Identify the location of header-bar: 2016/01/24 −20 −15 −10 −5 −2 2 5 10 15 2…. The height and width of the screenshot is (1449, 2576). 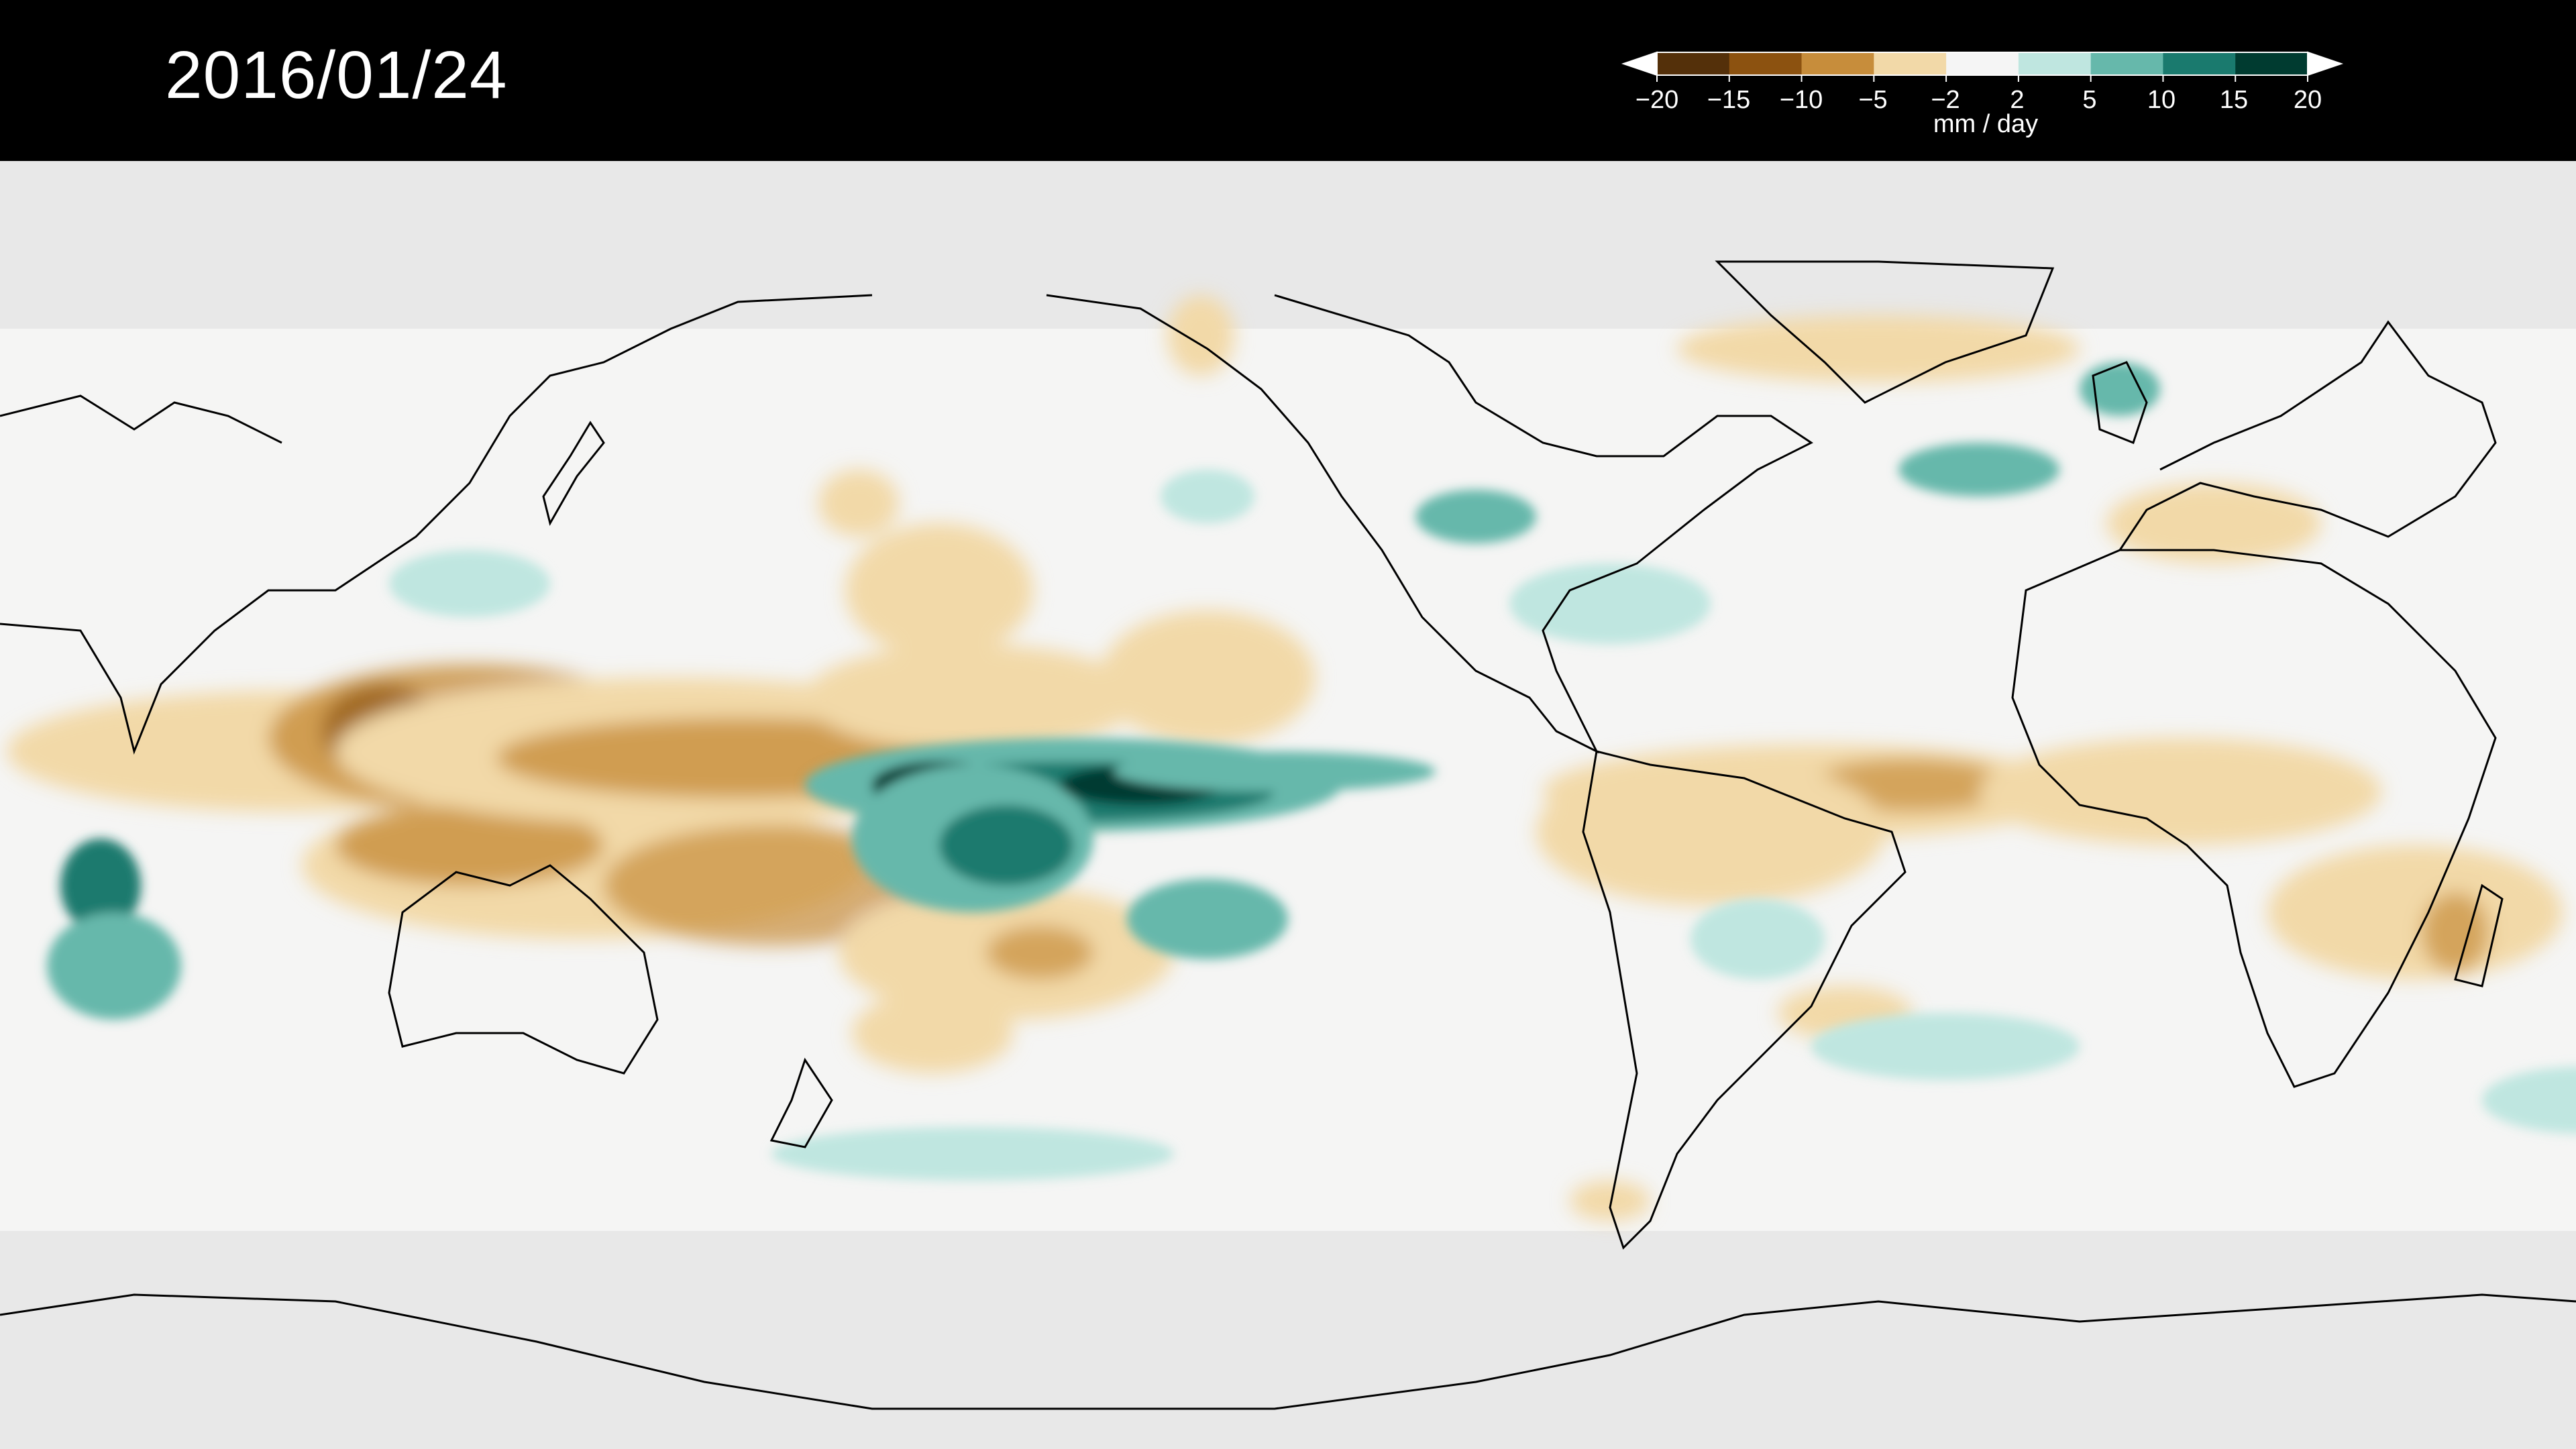
(1288, 80).